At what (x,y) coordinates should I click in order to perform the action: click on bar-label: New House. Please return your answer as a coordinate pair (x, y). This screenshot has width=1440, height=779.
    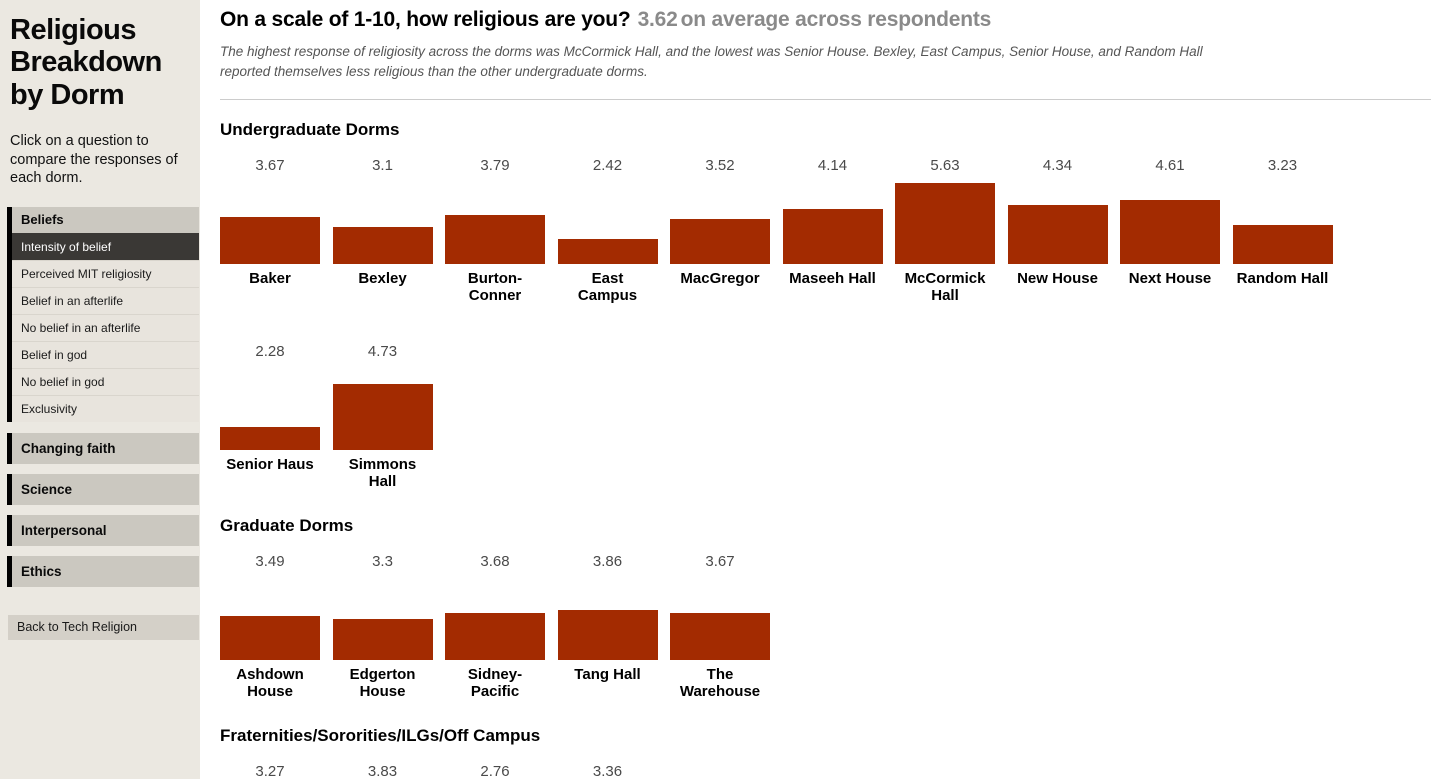
    Looking at the image, I should click on (1057, 278).